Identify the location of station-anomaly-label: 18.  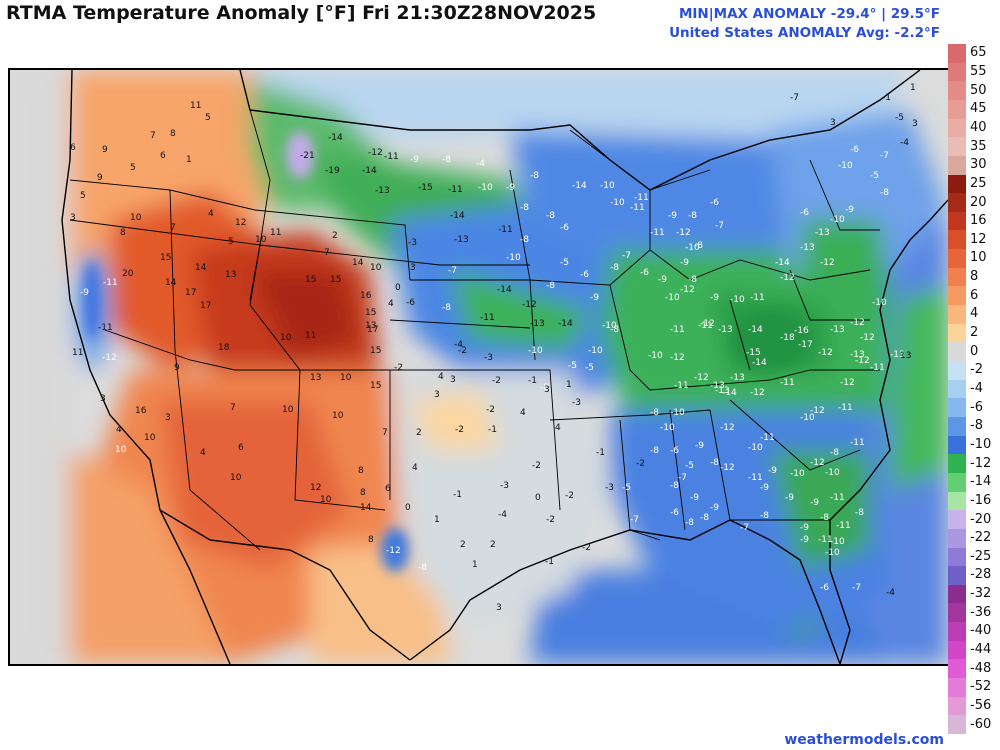
(224, 348).